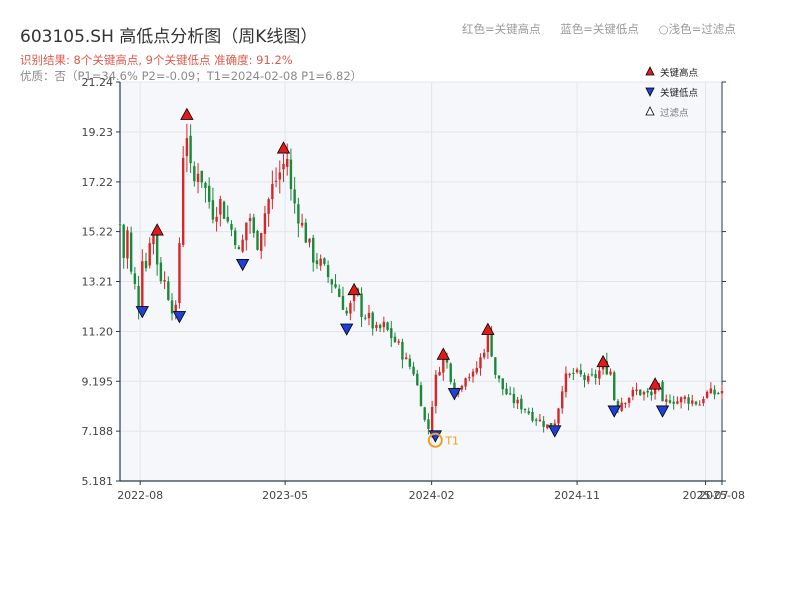 Image resolution: width=800 pixels, height=600 pixels. What do you see at coordinates (679, 93) in the screenshot?
I see `legend-low-label: 关键低点` at bounding box center [679, 93].